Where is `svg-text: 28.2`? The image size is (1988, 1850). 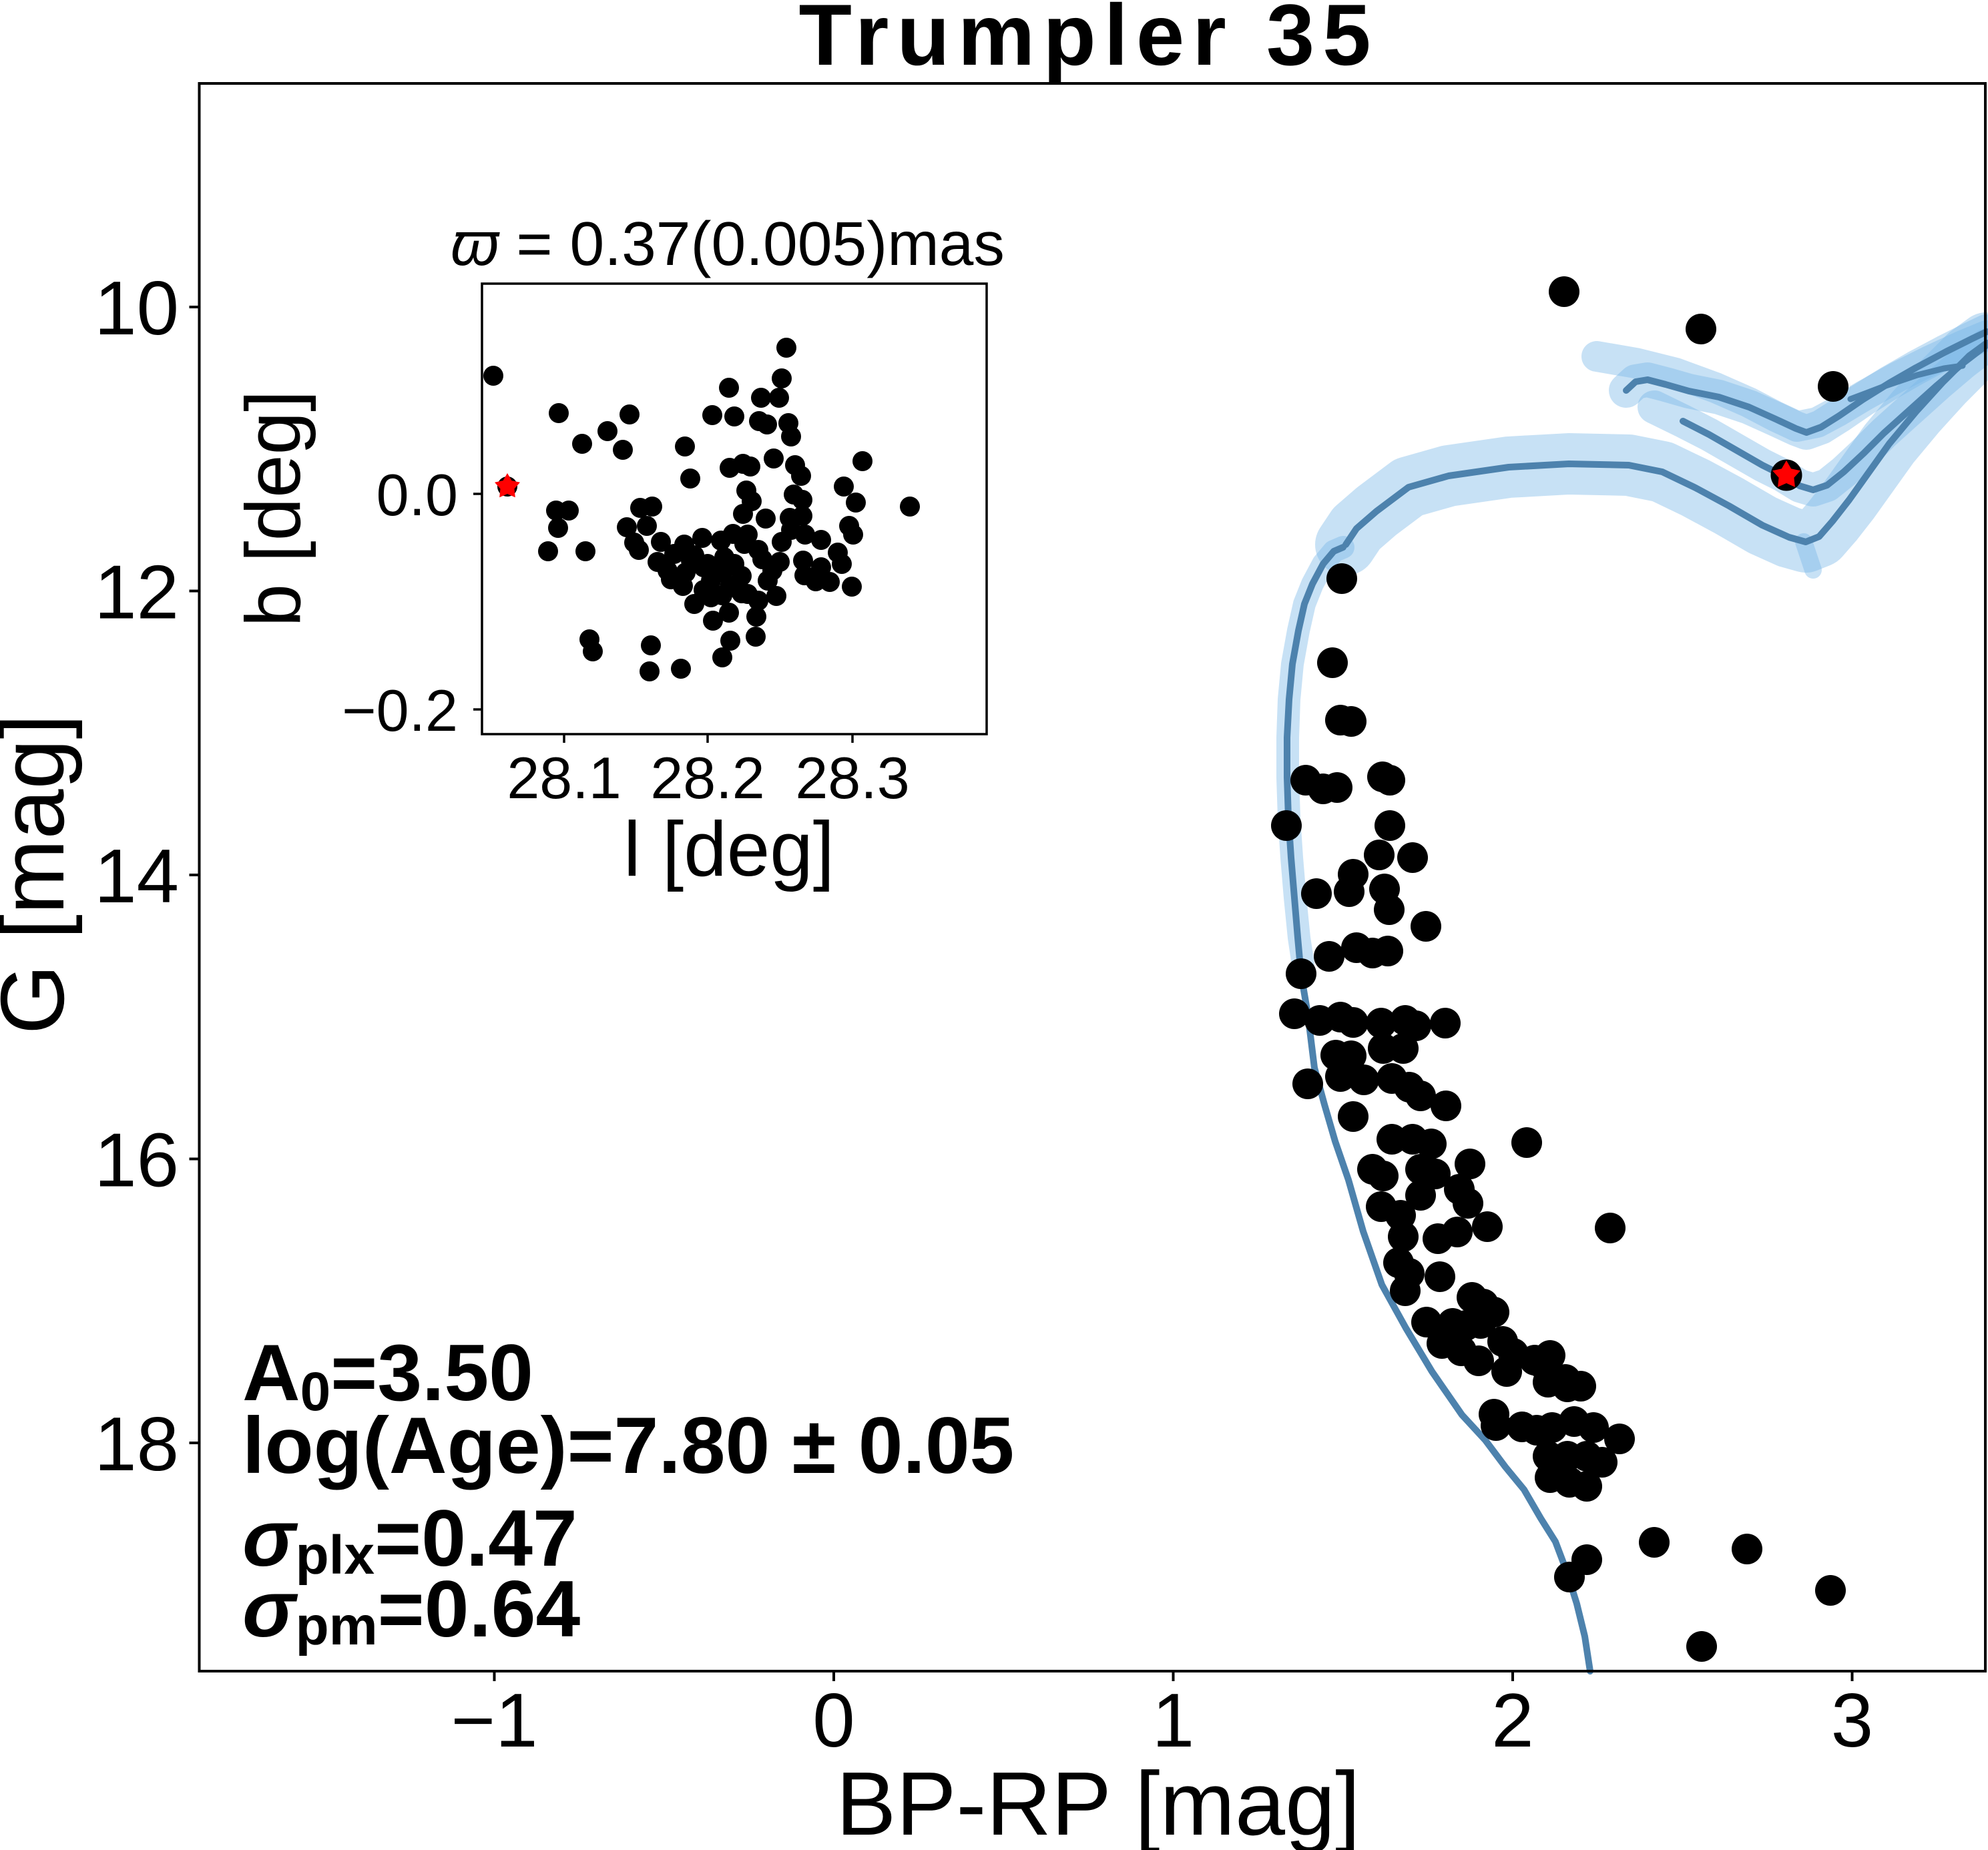 svg-text: 28.2 is located at coordinates (707, 778).